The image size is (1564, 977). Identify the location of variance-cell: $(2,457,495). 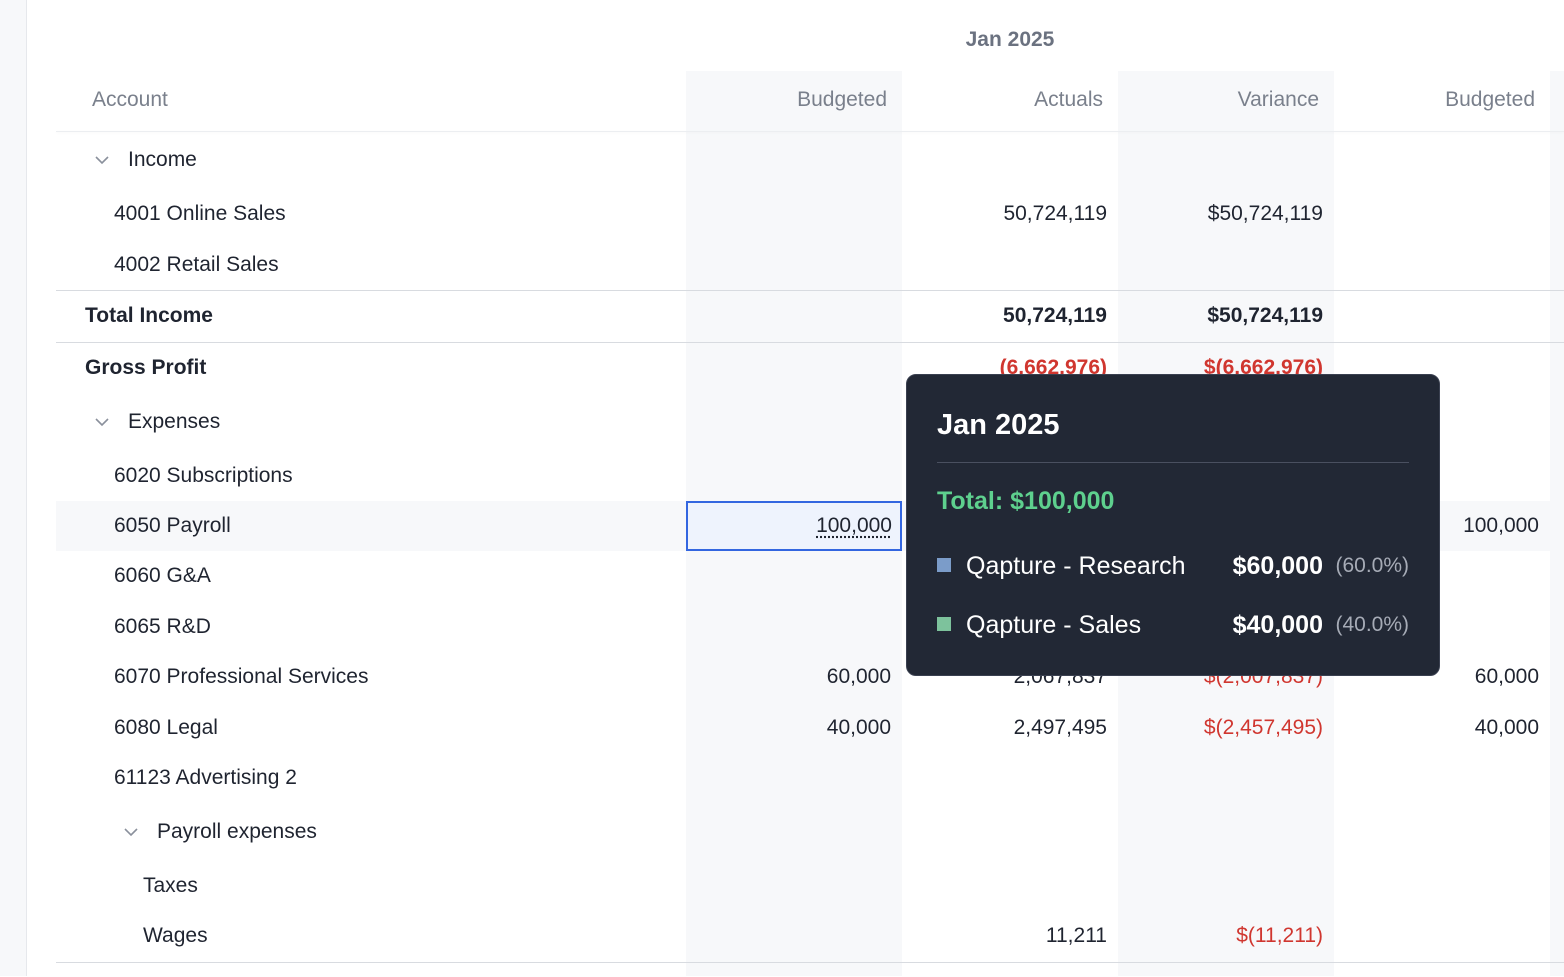
(1263, 727).